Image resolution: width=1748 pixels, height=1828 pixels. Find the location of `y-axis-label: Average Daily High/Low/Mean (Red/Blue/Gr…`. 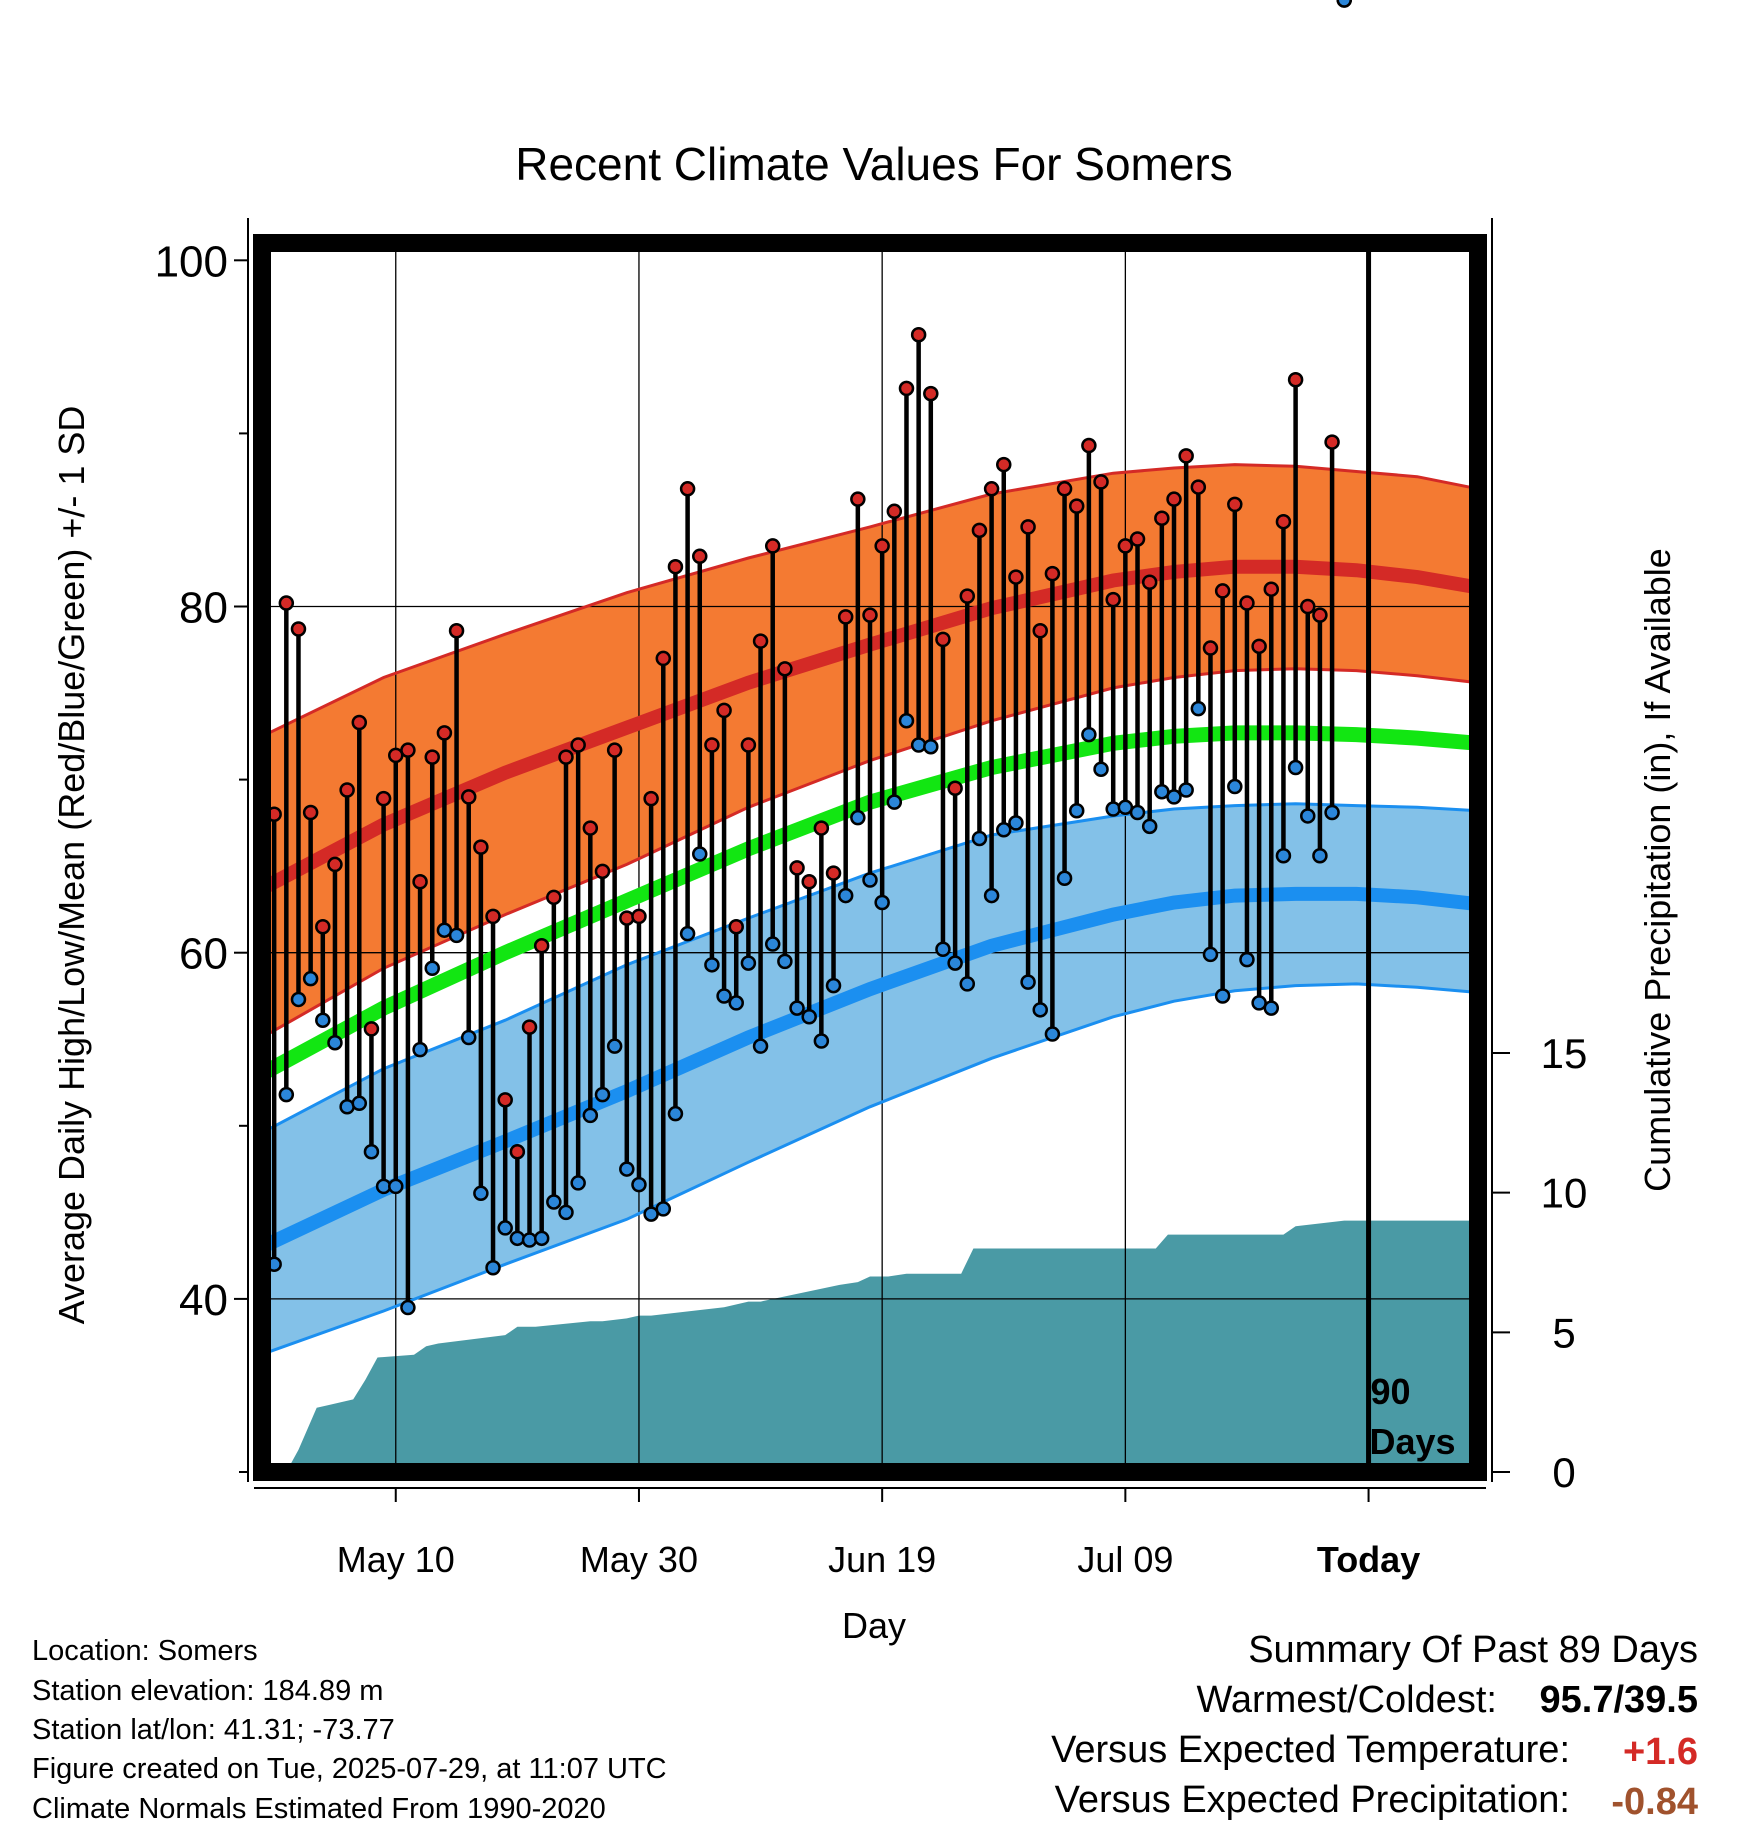

y-axis-label: Average Daily High/Low/Mean (Red/Blue/Gr… is located at coordinates (71, 865).